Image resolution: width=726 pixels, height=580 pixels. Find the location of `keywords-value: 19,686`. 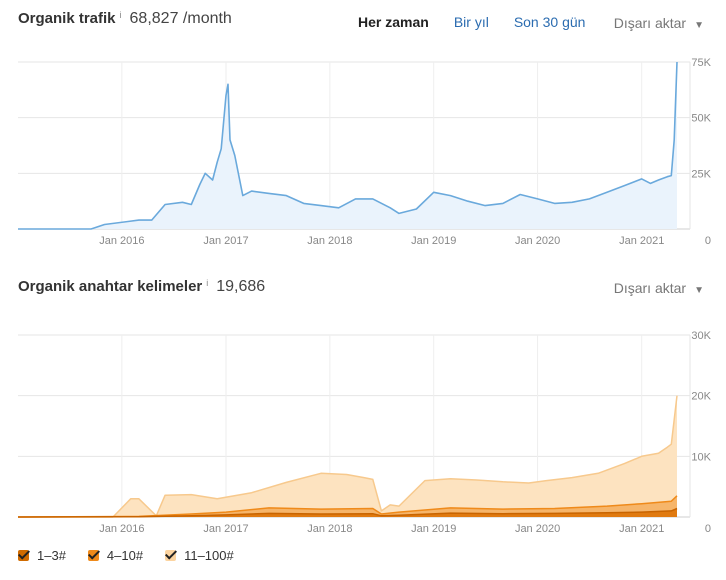

keywords-value: 19,686 is located at coordinates (241, 286).